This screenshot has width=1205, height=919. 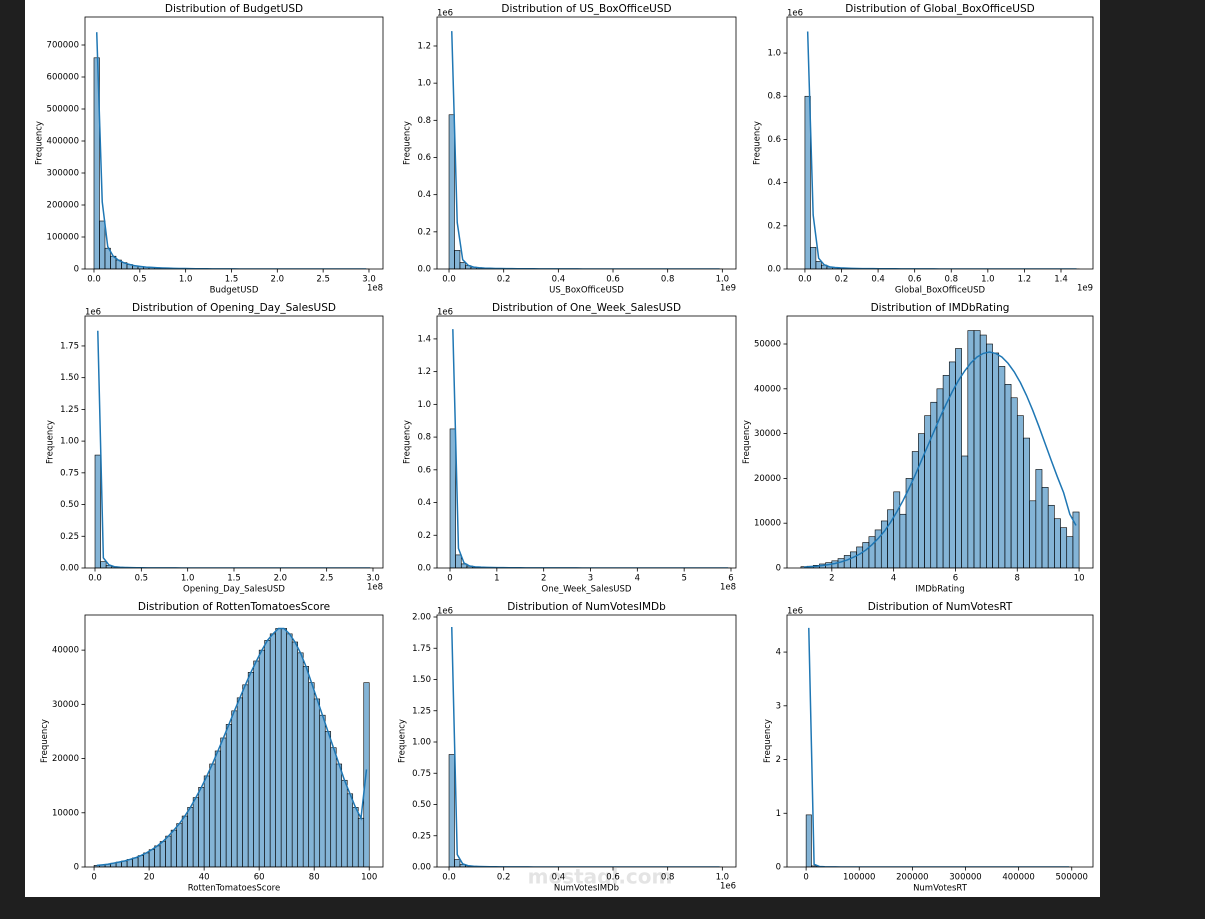 What do you see at coordinates (65, 813) in the screenshot?
I see `y-tick-label: 10000` at bounding box center [65, 813].